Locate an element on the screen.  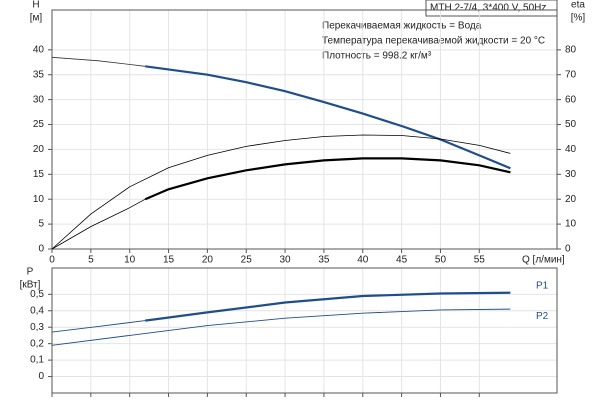
x-tick-label: 35 is located at coordinates (324, 260).